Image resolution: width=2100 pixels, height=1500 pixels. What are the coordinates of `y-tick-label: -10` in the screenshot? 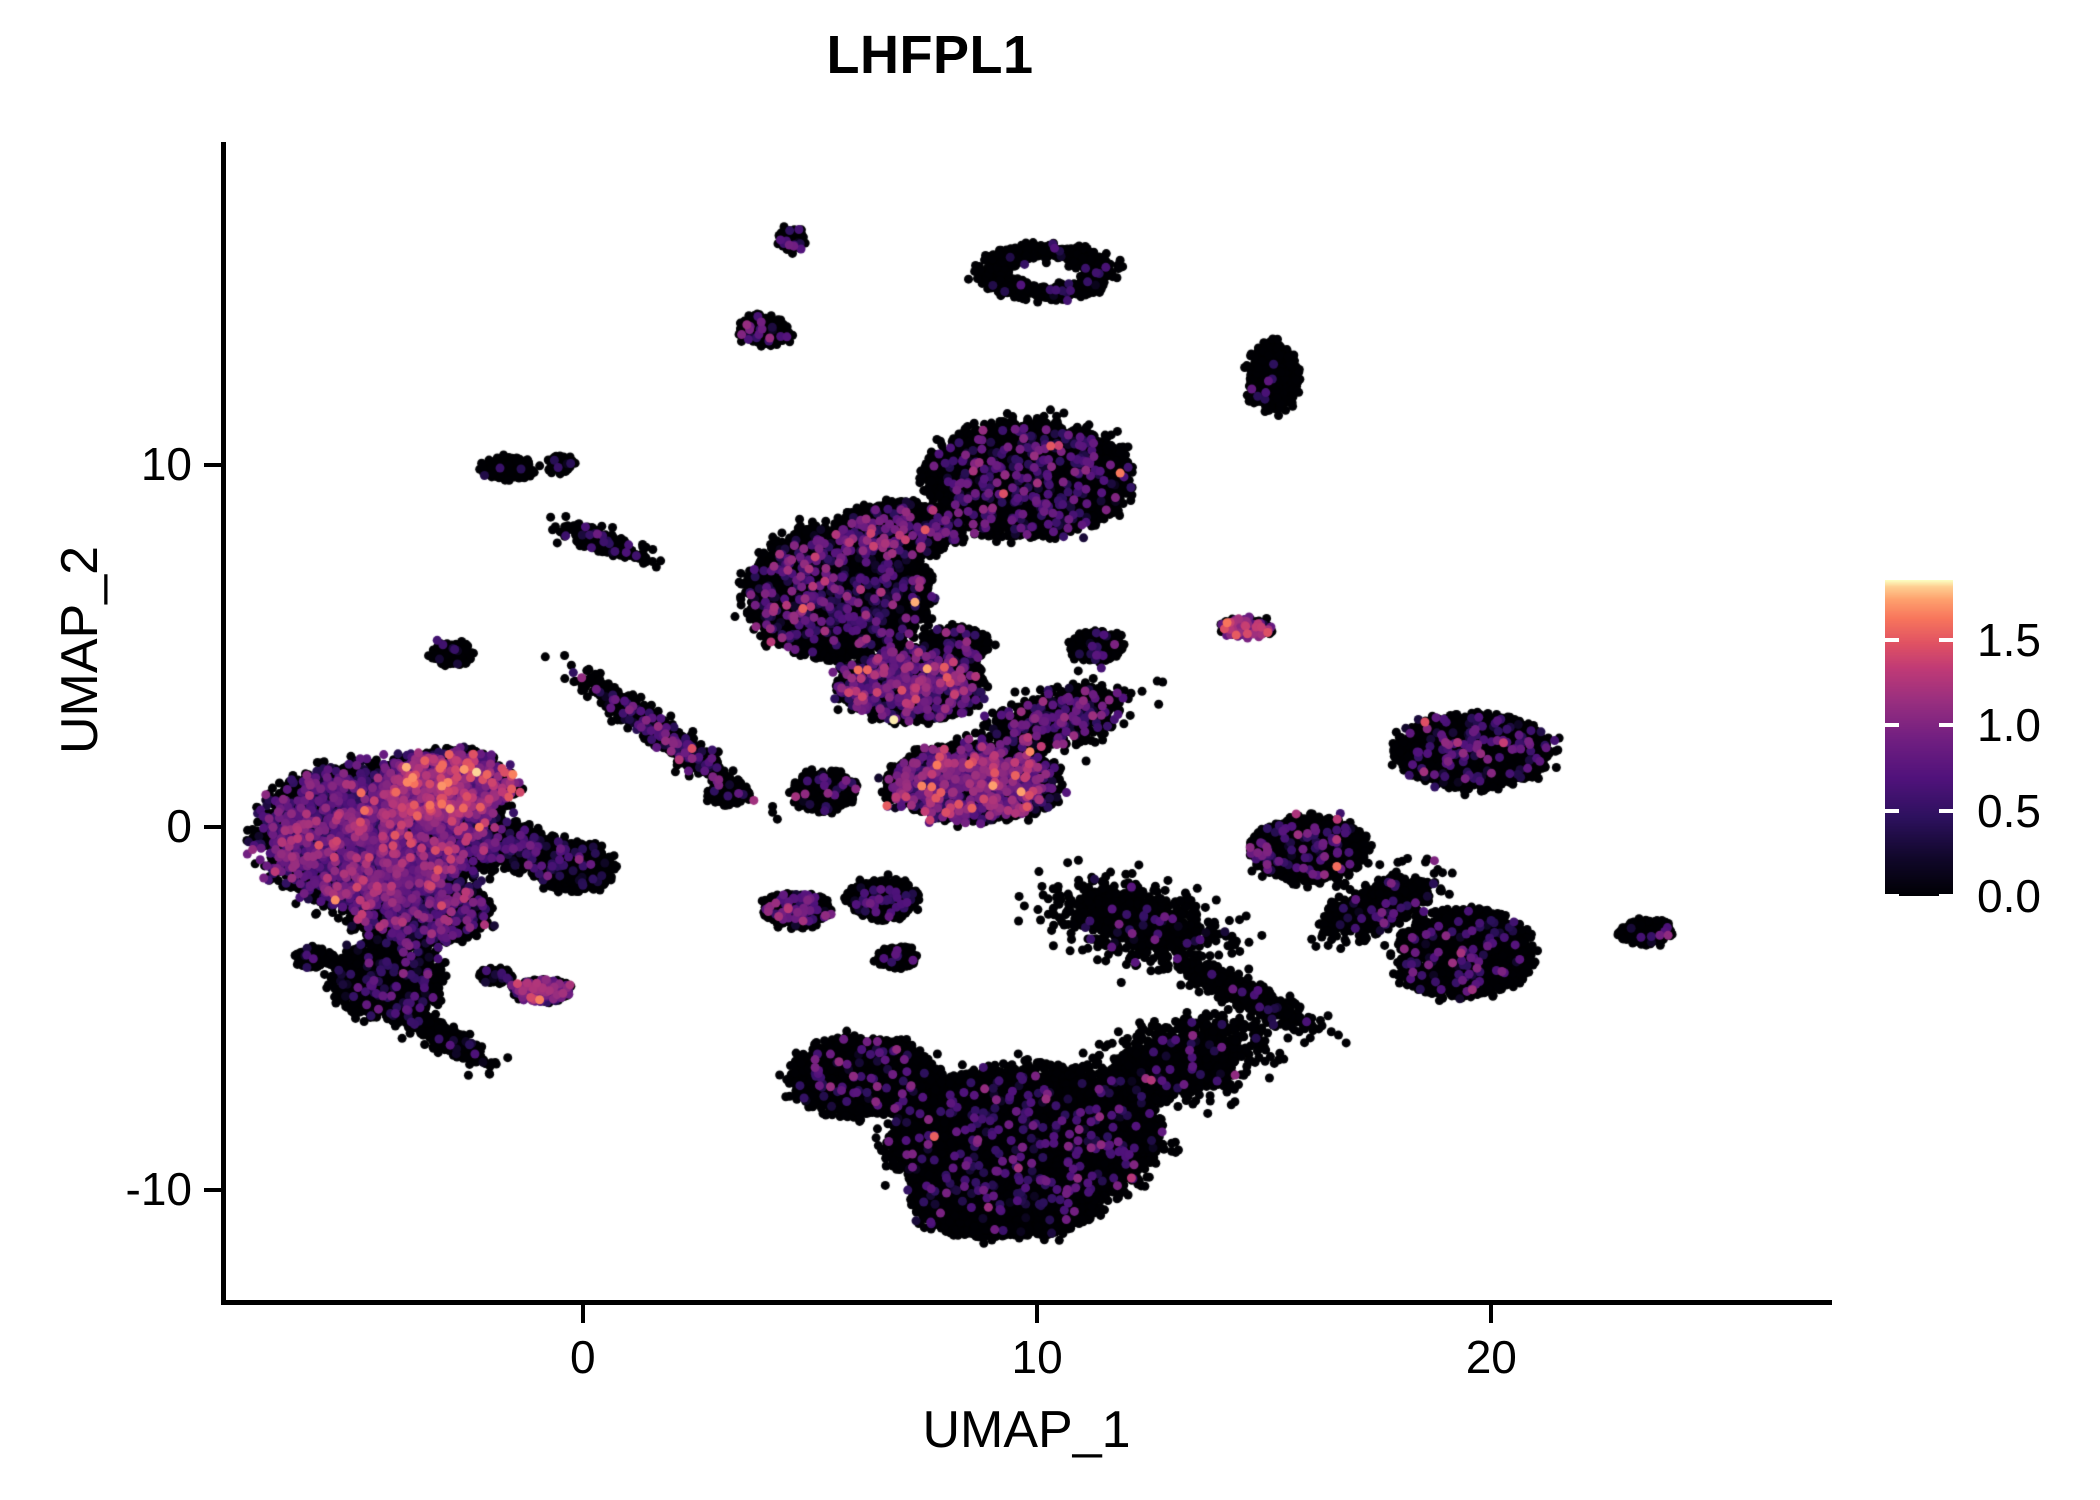 It's located at (158, 1188).